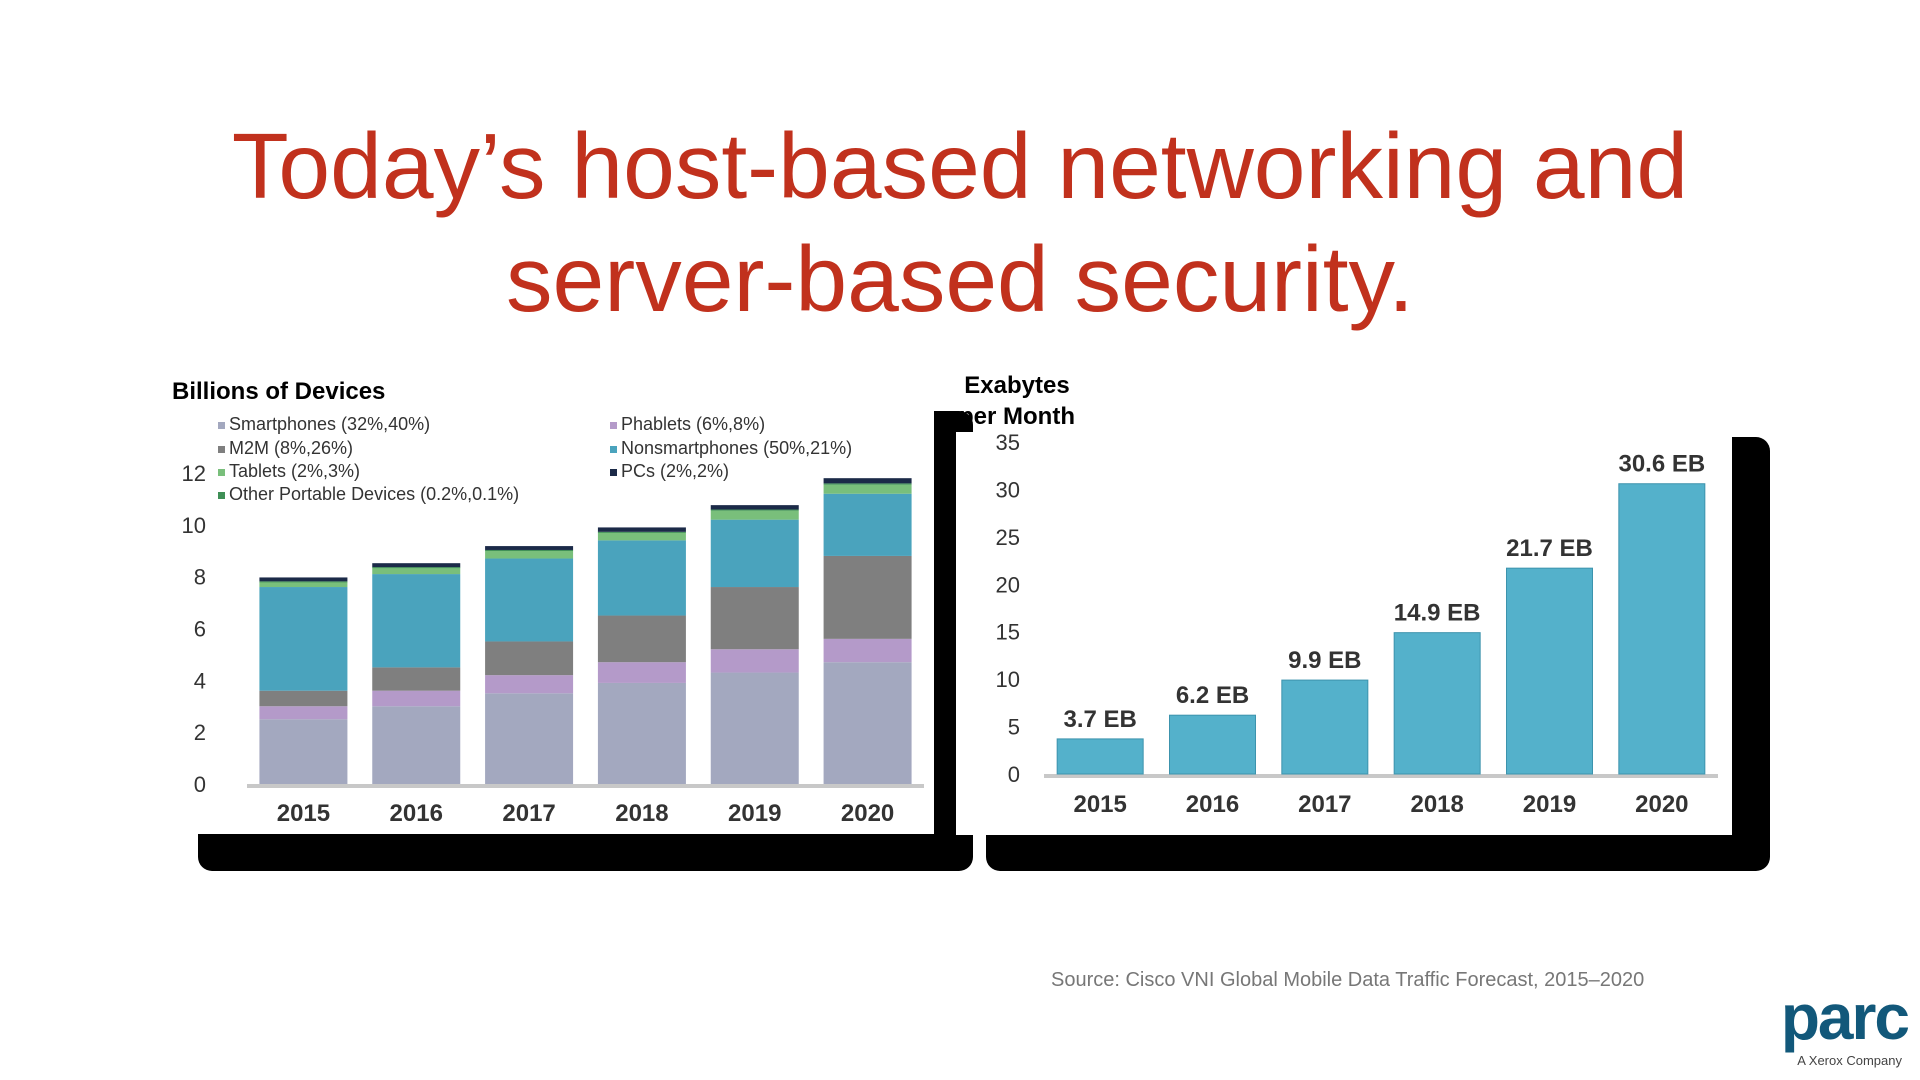 The width and height of the screenshot is (1920, 1080). I want to click on legend-swatch-smartphones, so click(221, 425).